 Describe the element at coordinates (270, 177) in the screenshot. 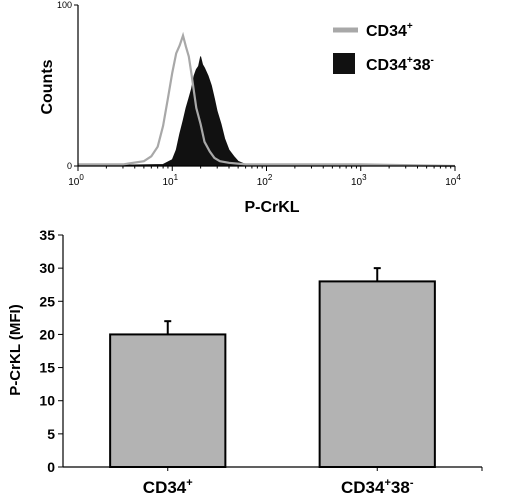

I see `tick-exponent: 2` at that location.